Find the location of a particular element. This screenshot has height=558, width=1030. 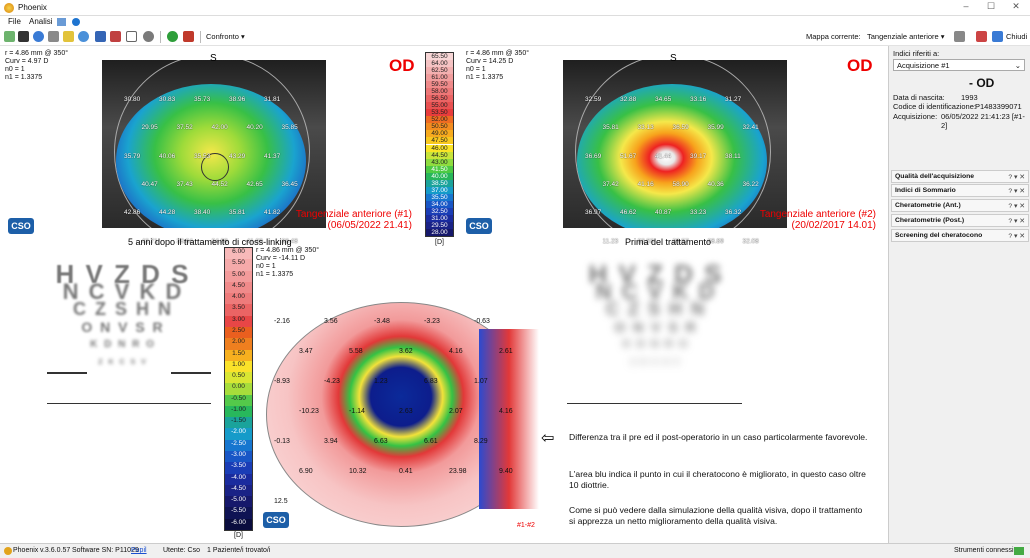

maximize-button: ☐ is located at coordinates (991, 6).